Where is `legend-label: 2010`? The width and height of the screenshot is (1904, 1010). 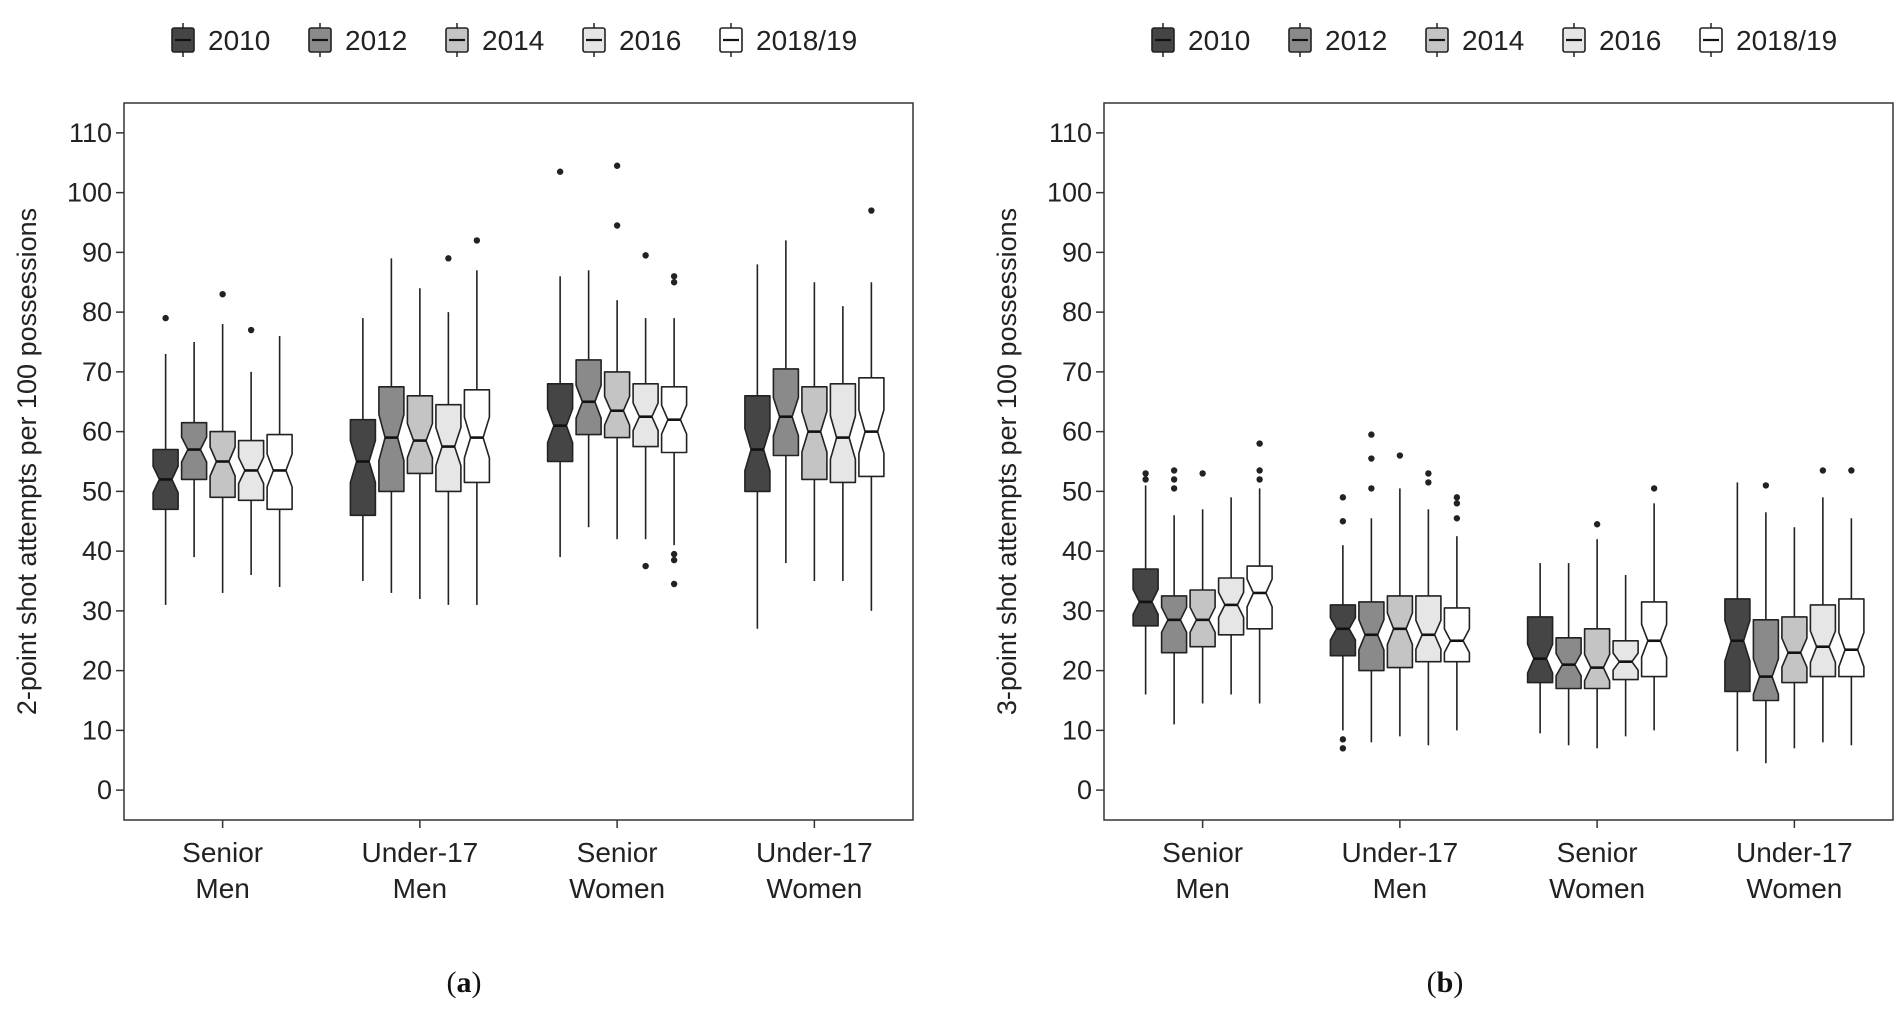 legend-label: 2010 is located at coordinates (1219, 40).